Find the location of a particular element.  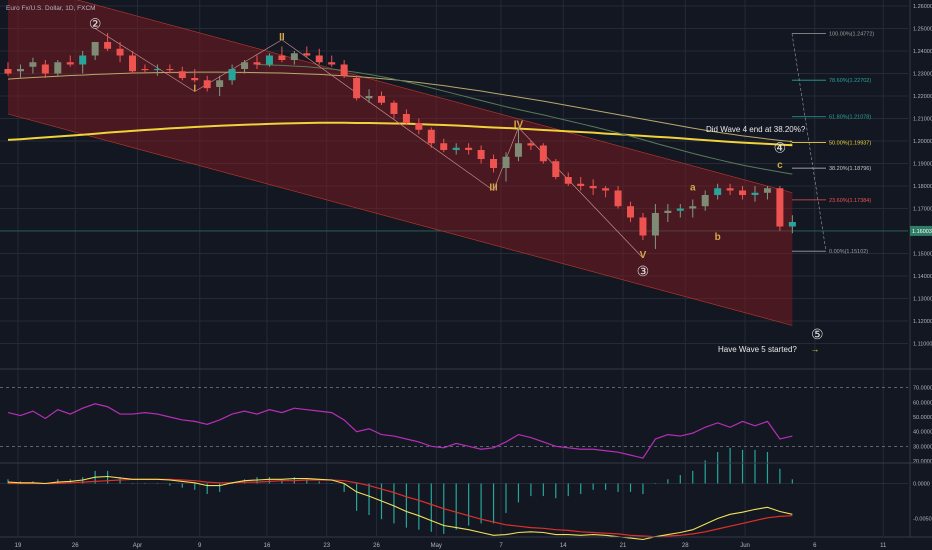

wave-label: I is located at coordinates (194, 89).